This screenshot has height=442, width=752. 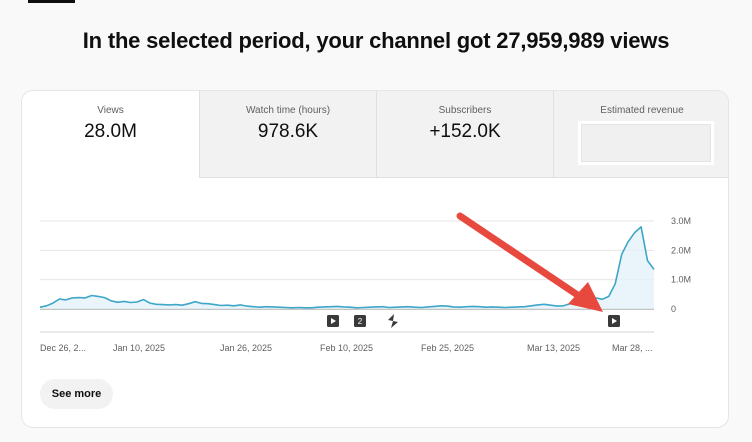 I want to click on svg-text: 2, so click(x=360, y=321).